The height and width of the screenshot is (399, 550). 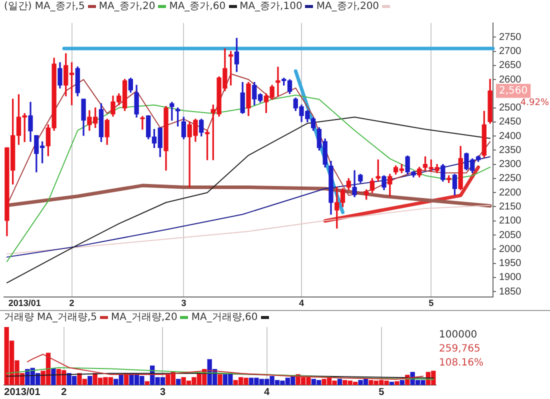 I want to click on y-tick-label: 2500, so click(x=510, y=108).